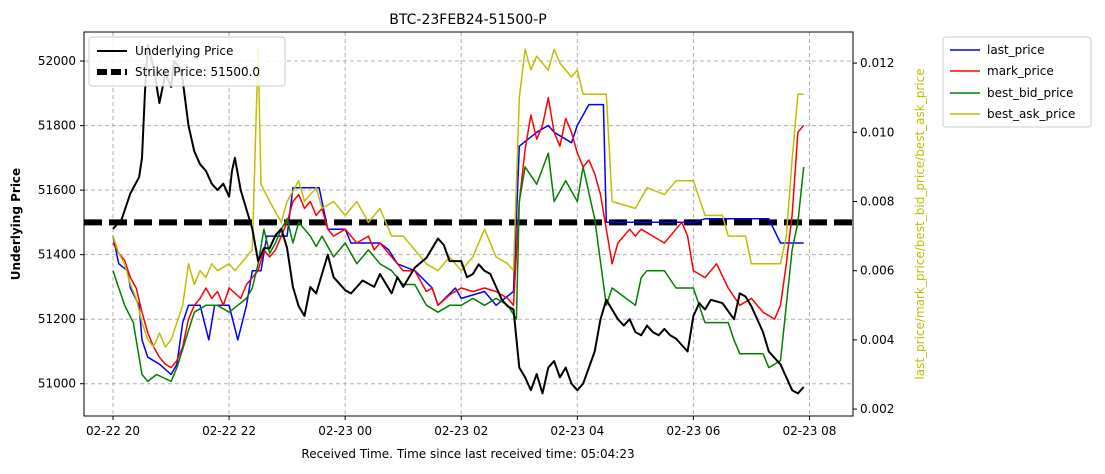 The width and height of the screenshot is (1105, 474). What do you see at coordinates (877, 63) in the screenshot?
I see `right-tick-label: 0.012` at bounding box center [877, 63].